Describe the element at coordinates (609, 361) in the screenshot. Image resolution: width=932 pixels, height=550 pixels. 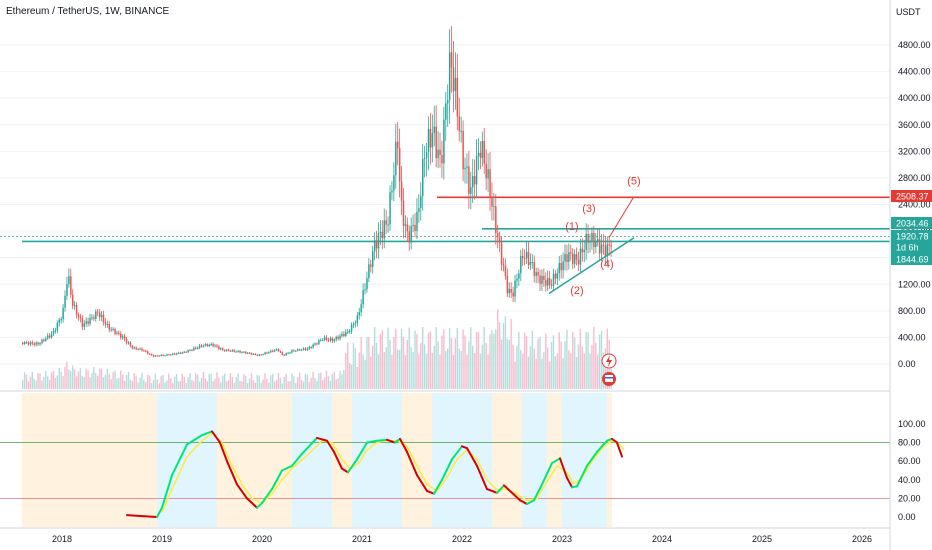
I see `lightning-icon` at that location.